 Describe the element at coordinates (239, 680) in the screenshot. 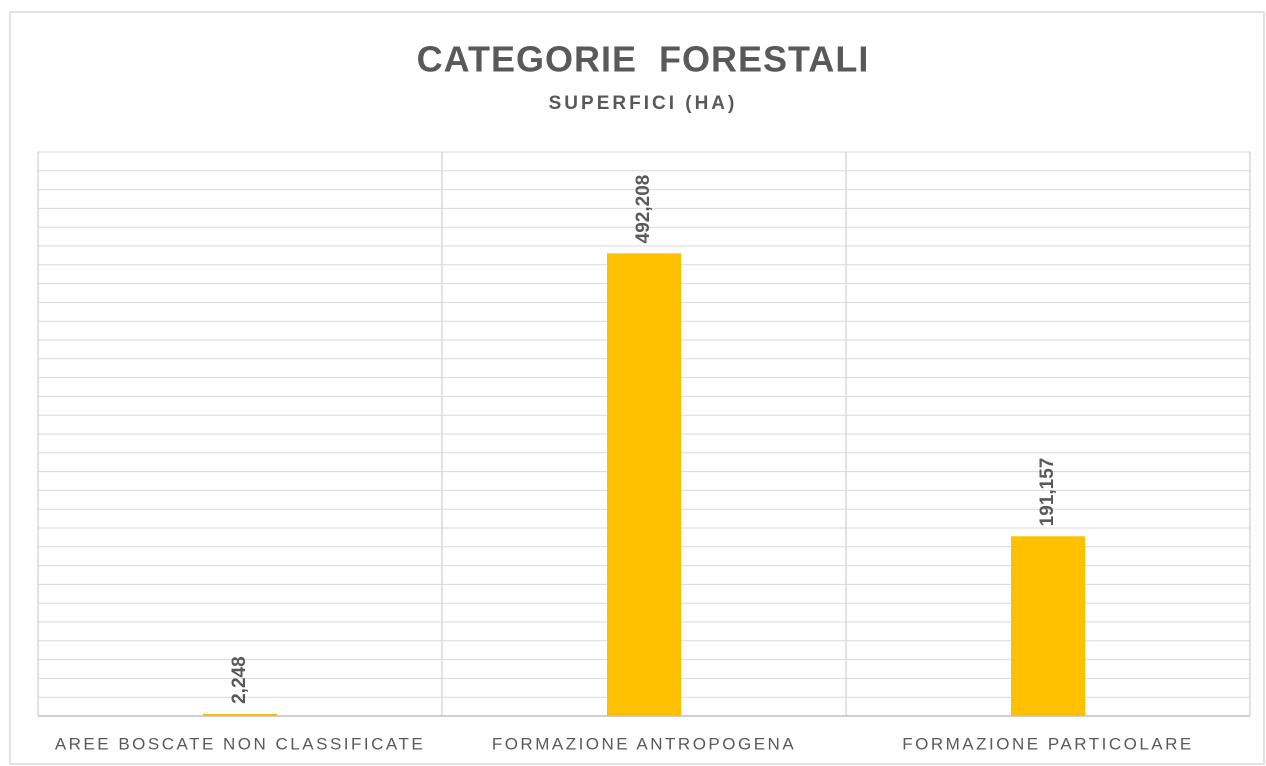

I see `data-label: 2,248` at that location.